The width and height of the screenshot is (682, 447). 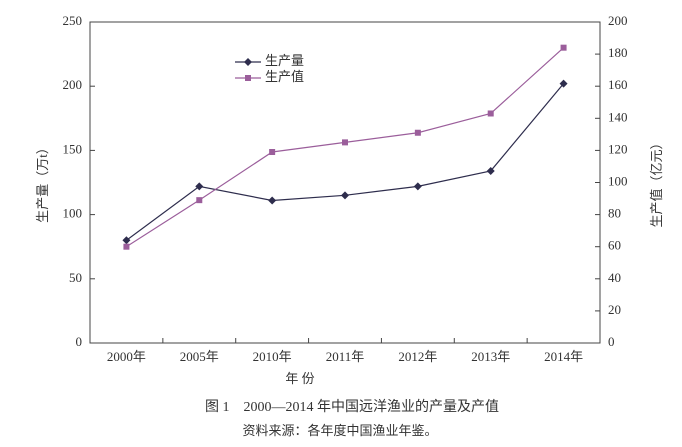 What do you see at coordinates (75, 277) in the screenshot?
I see `y-tick-label: 50` at bounding box center [75, 277].